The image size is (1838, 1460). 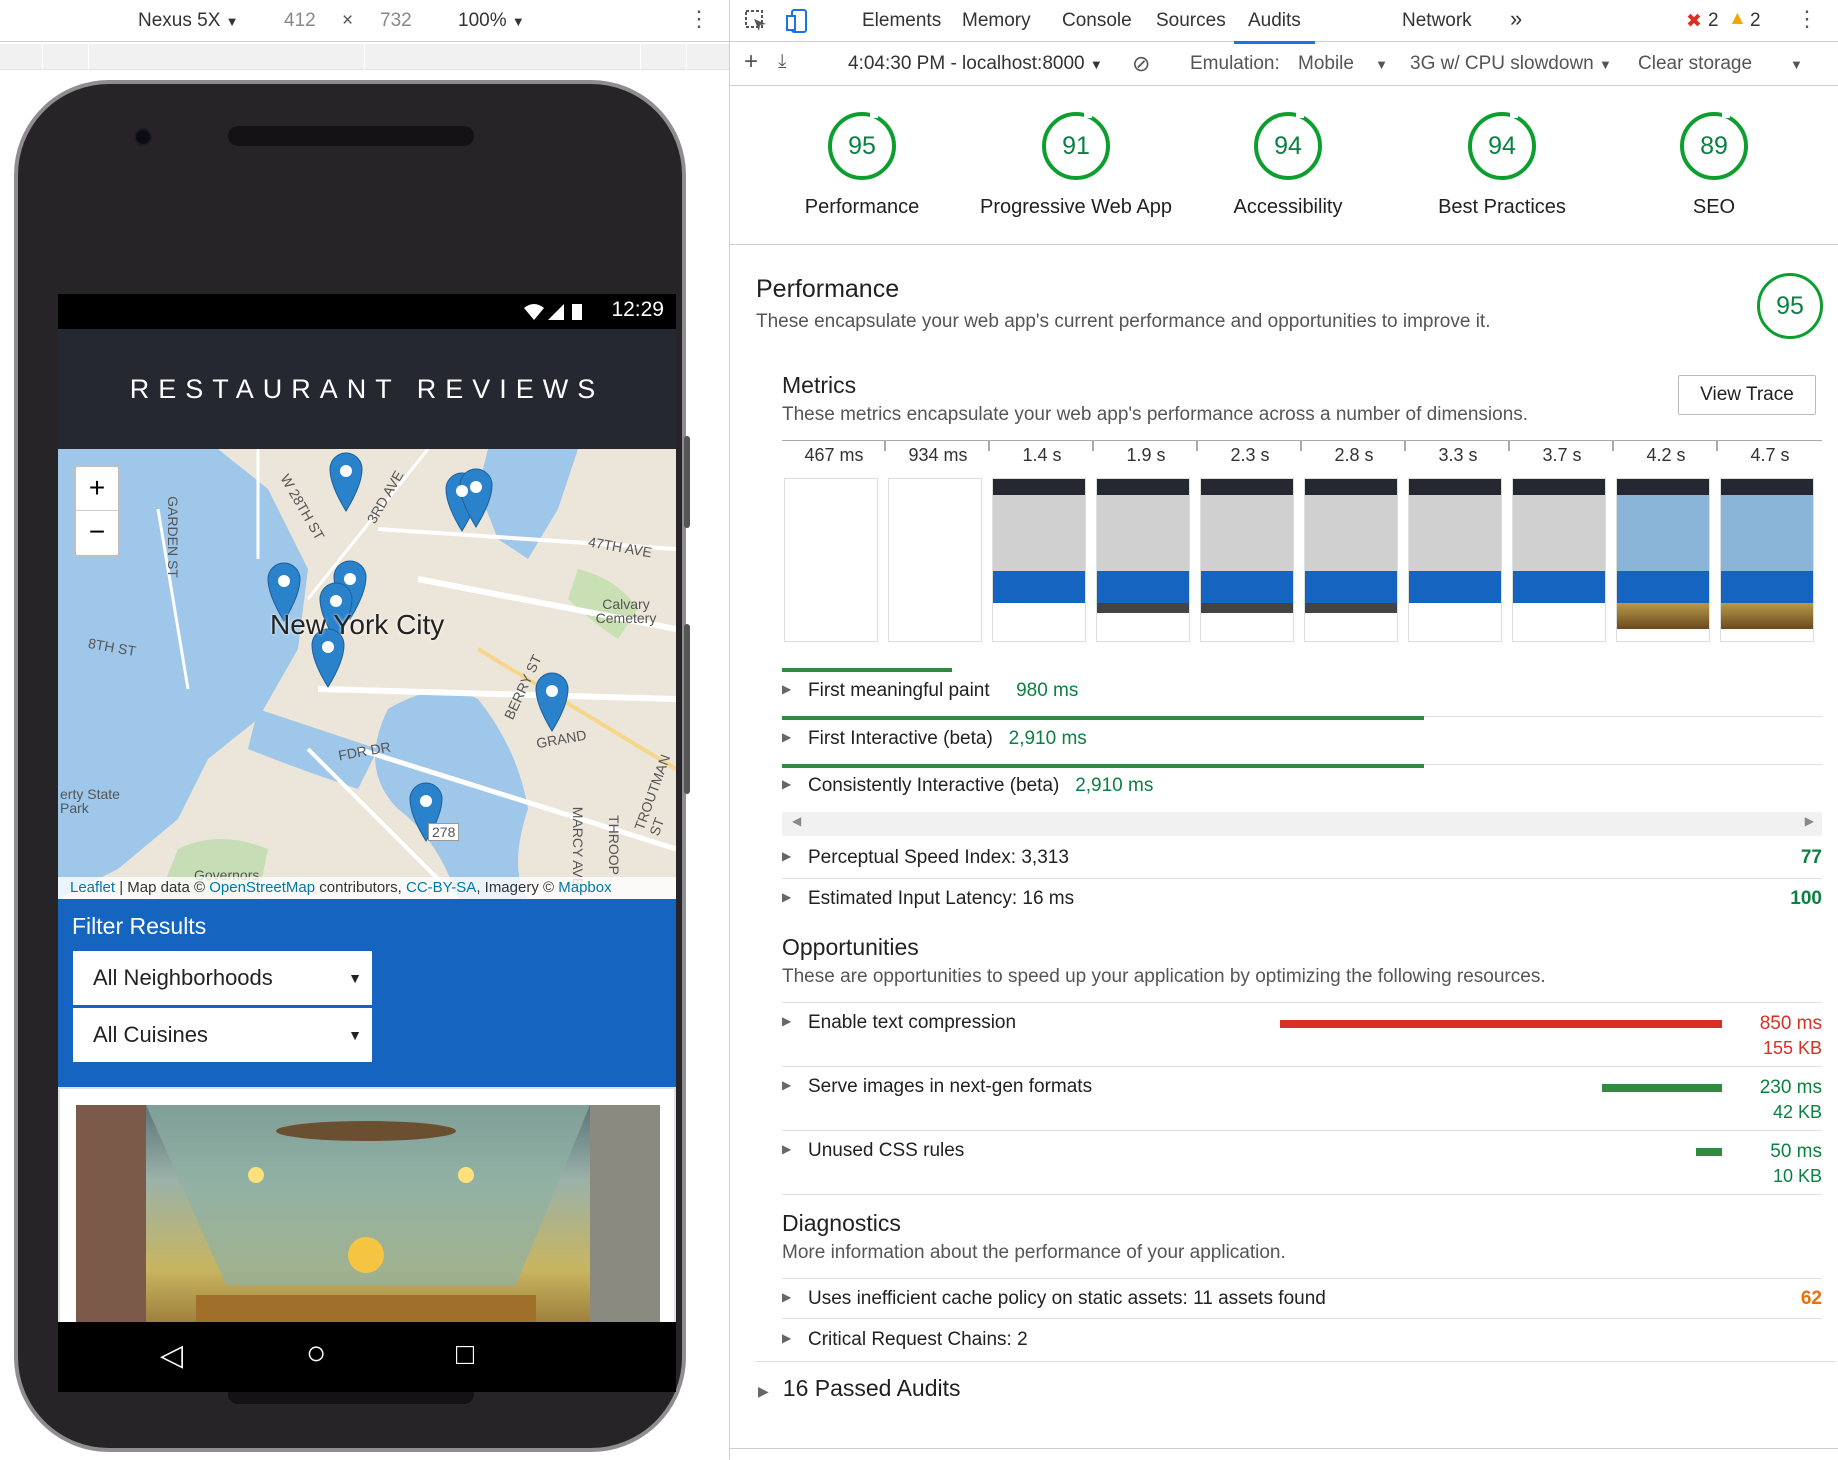 I want to click on timeline-tick: 934 ms, so click(x=938, y=455).